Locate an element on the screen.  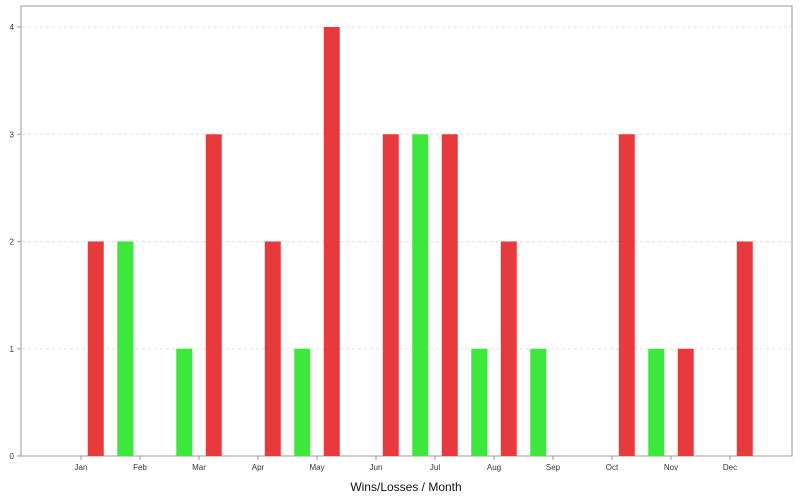
y-tick-label: 0 is located at coordinates (12, 456).